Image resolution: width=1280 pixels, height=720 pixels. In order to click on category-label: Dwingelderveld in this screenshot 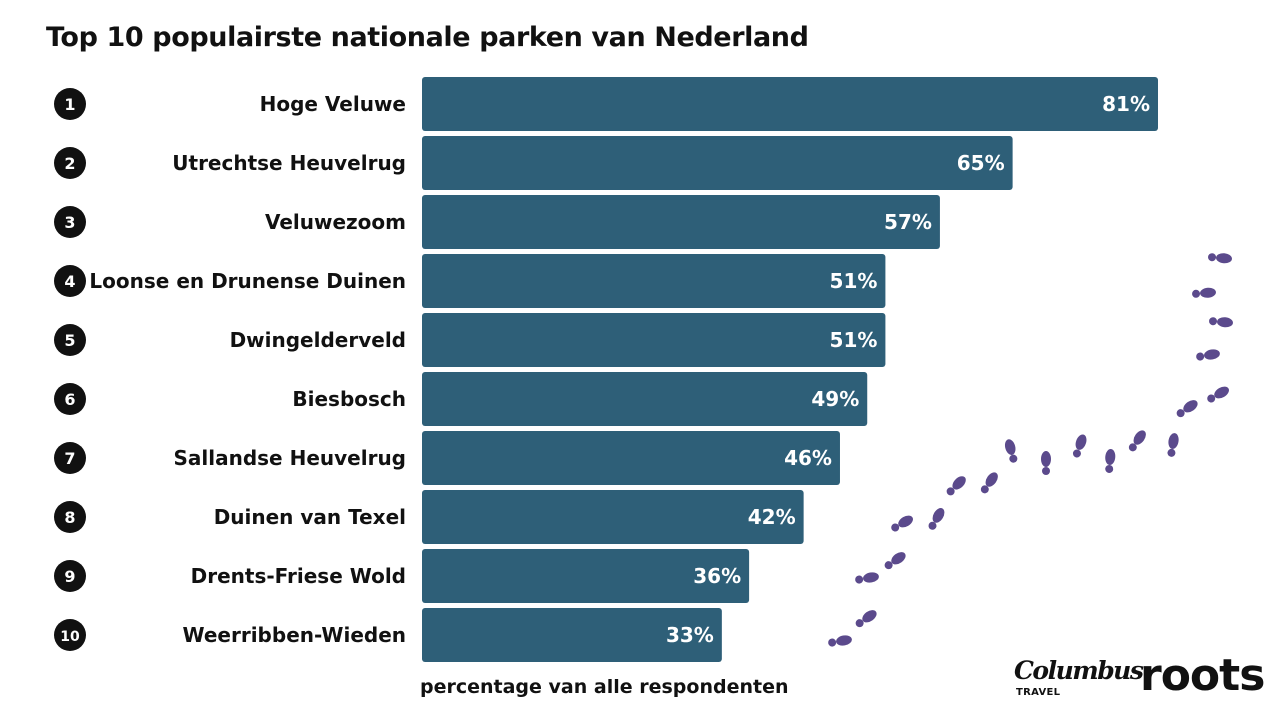, I will do `click(318, 340)`.